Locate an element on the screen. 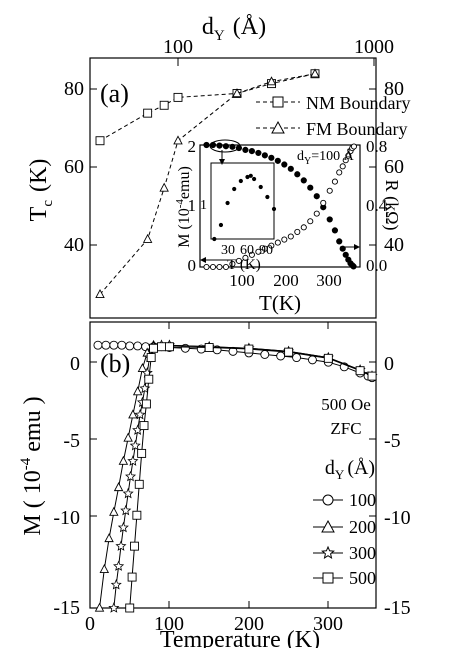 The image size is (464, 648). tick-label-40-right: 40 is located at coordinates (394, 245).